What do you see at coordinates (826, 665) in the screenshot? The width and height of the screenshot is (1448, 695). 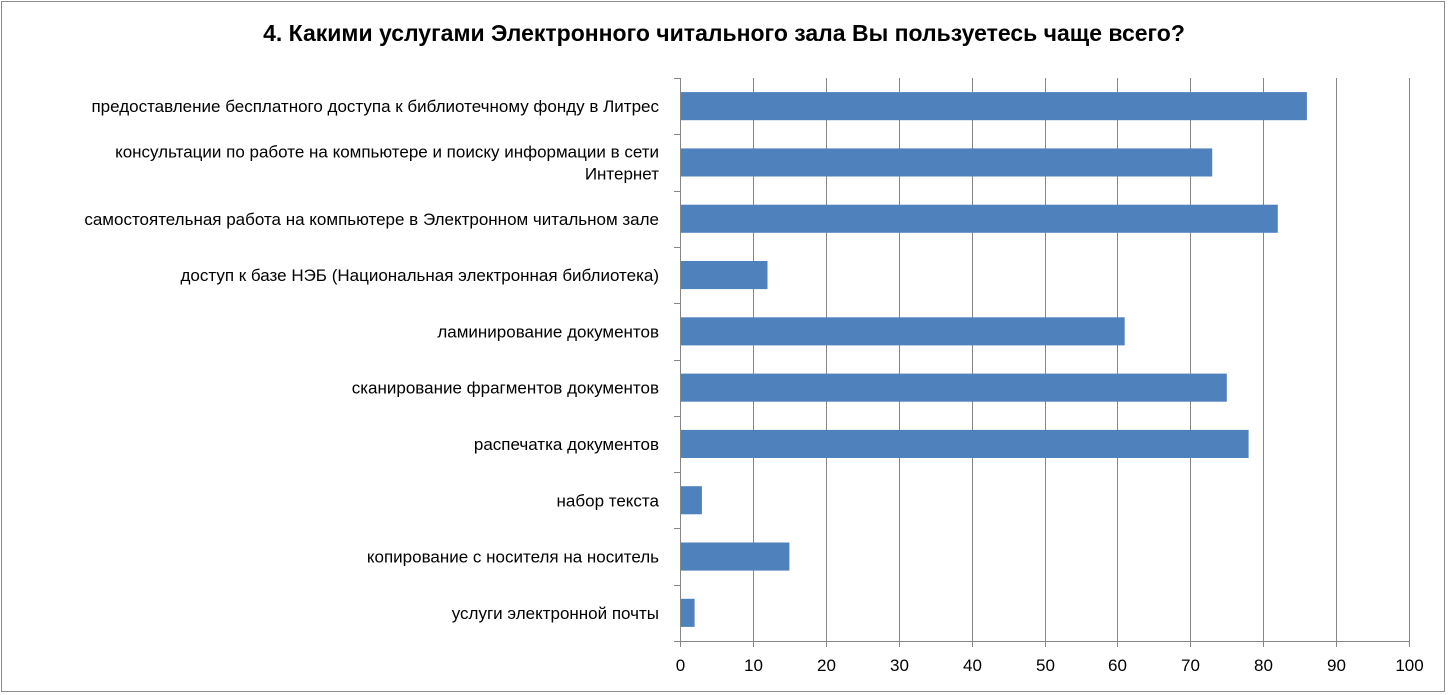 I see `x-tick-label: 20` at bounding box center [826, 665].